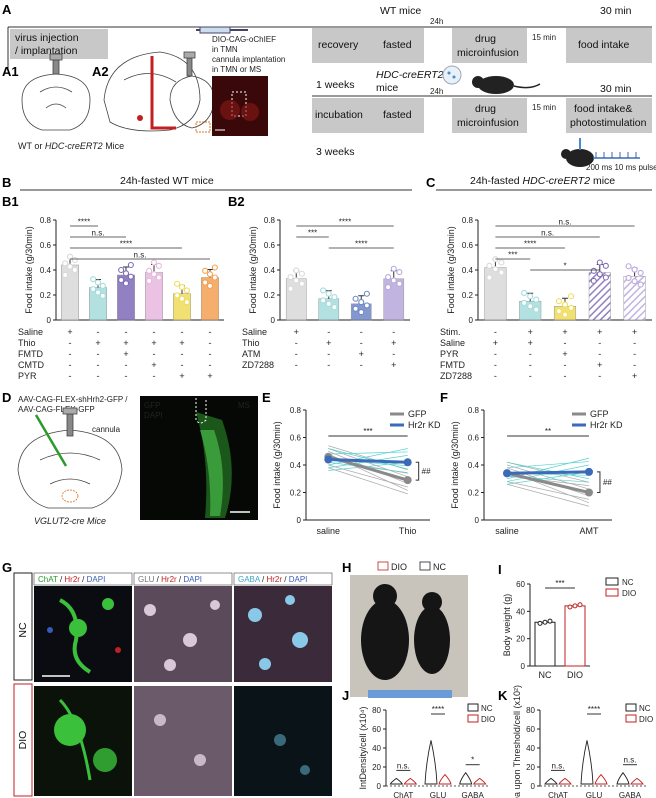 This screenshot has width=656, height=798. Describe the element at coordinates (73, 399) in the screenshot. I see `virus-d1: AAV-CAG-FLEX-shHrh2-GFP /` at that location.